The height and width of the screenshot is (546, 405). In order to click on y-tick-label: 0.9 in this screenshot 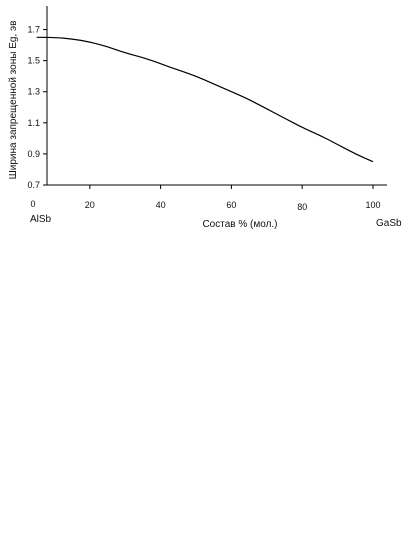, I will do `click(33, 154)`.